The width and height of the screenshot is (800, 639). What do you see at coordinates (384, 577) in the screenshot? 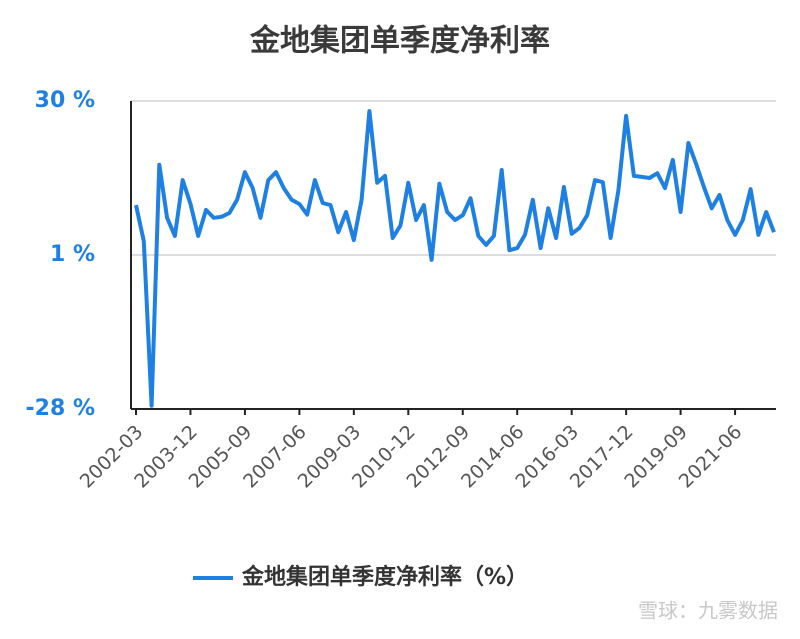
I see `legend-label: 金地集团单季度净利率（%）` at bounding box center [384, 577].